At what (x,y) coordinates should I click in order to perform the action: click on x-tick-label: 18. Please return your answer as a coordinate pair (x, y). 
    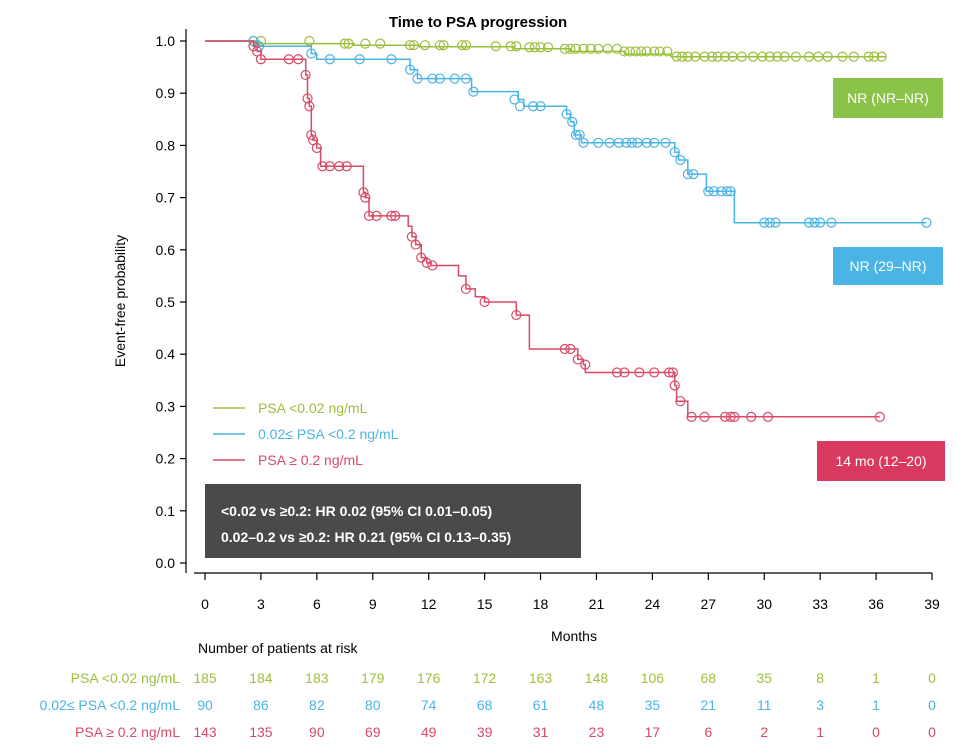
    Looking at the image, I should click on (541, 604).